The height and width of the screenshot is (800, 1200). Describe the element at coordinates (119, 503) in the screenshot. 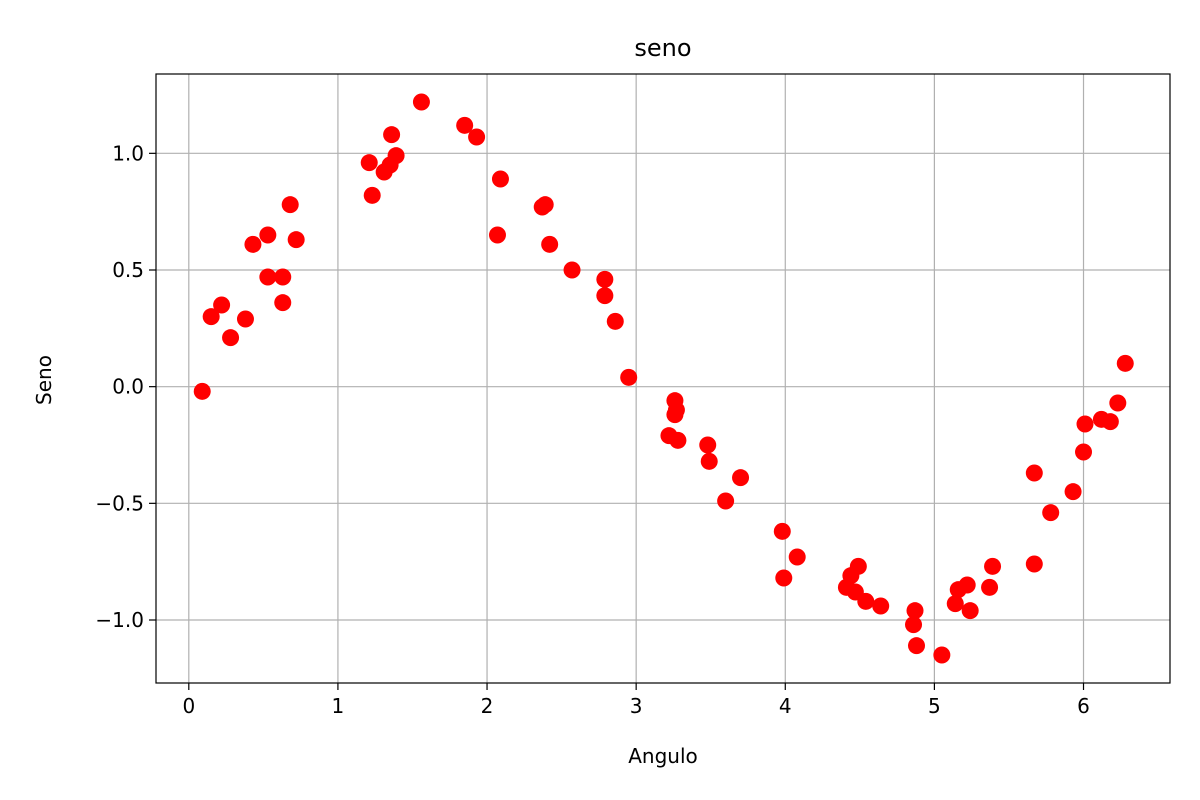

I see `y-tick-label: −0.5` at that location.